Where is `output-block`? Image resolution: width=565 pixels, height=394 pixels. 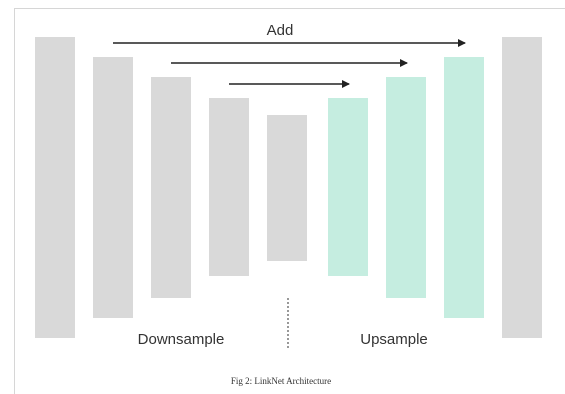 output-block is located at coordinates (522, 187).